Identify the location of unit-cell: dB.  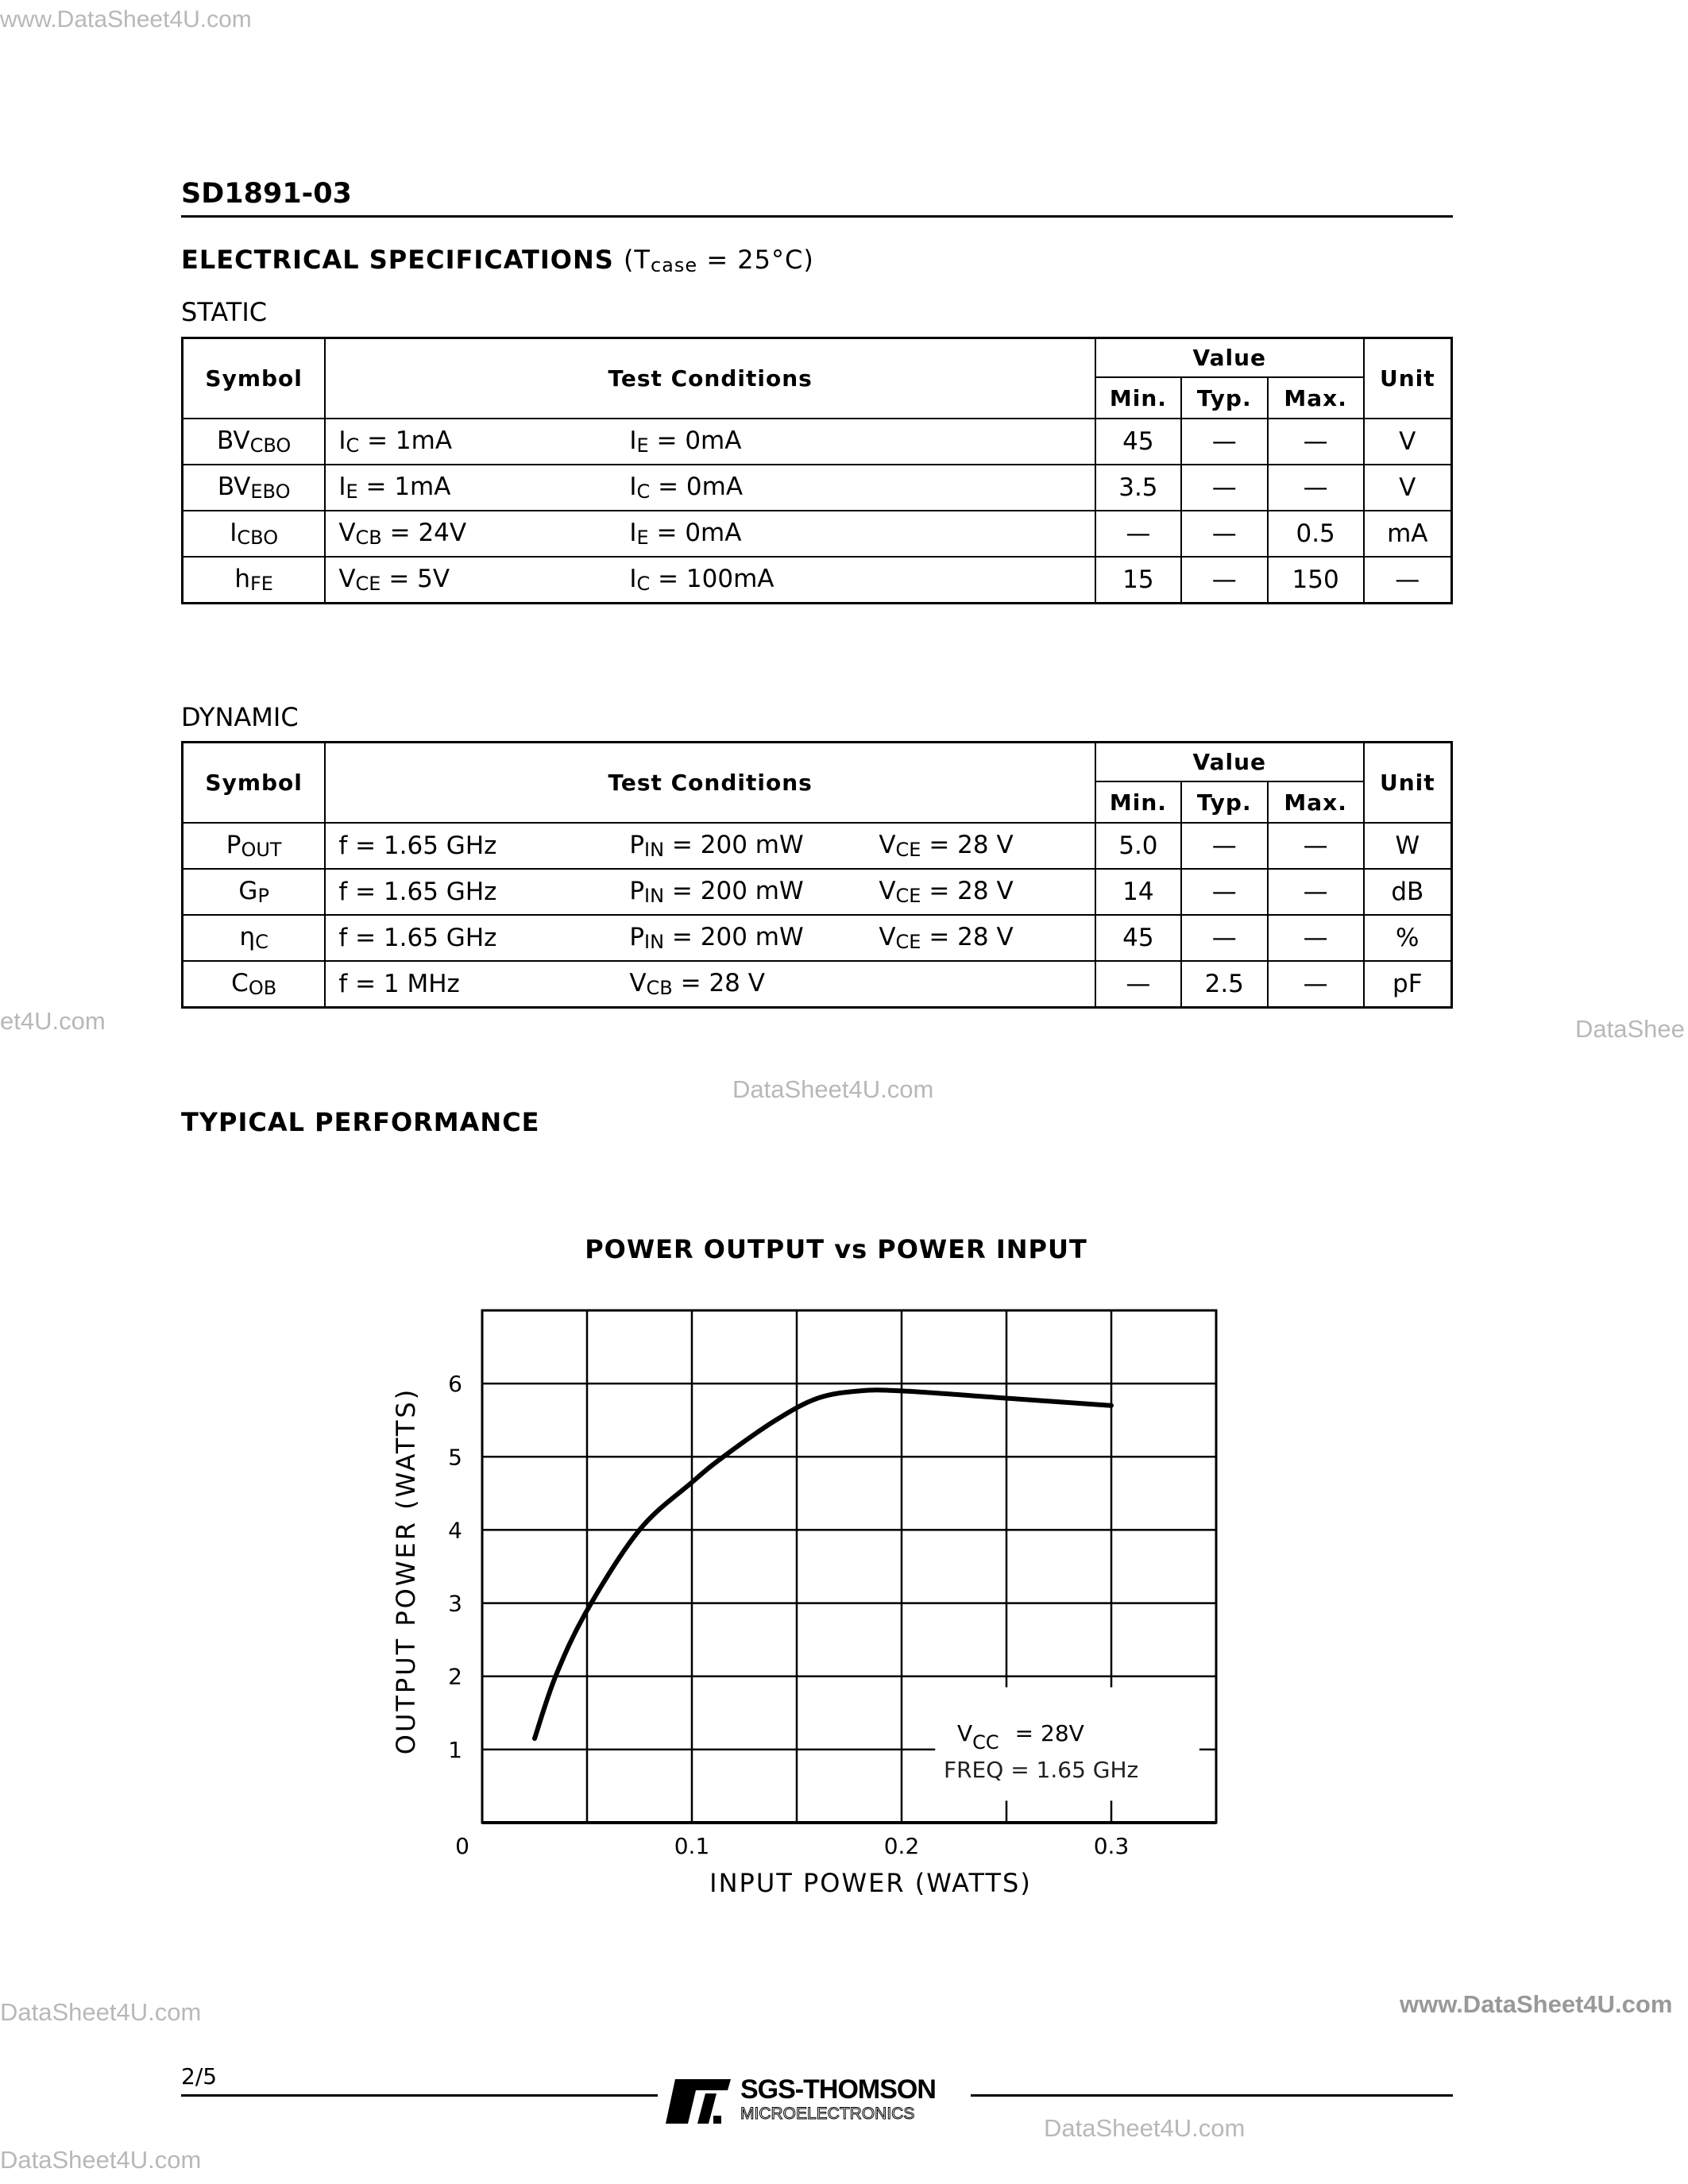
(1407, 892).